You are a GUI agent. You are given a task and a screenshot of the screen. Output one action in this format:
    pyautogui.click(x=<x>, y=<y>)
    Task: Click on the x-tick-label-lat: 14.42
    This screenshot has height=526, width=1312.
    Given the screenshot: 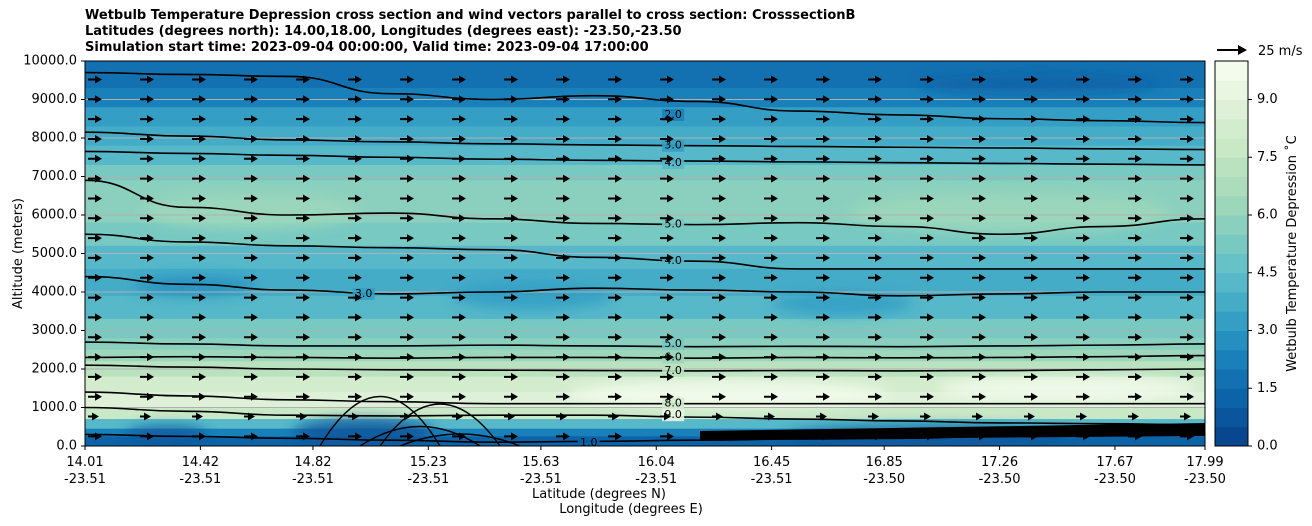 What is the action you would take?
    pyautogui.click(x=200, y=462)
    